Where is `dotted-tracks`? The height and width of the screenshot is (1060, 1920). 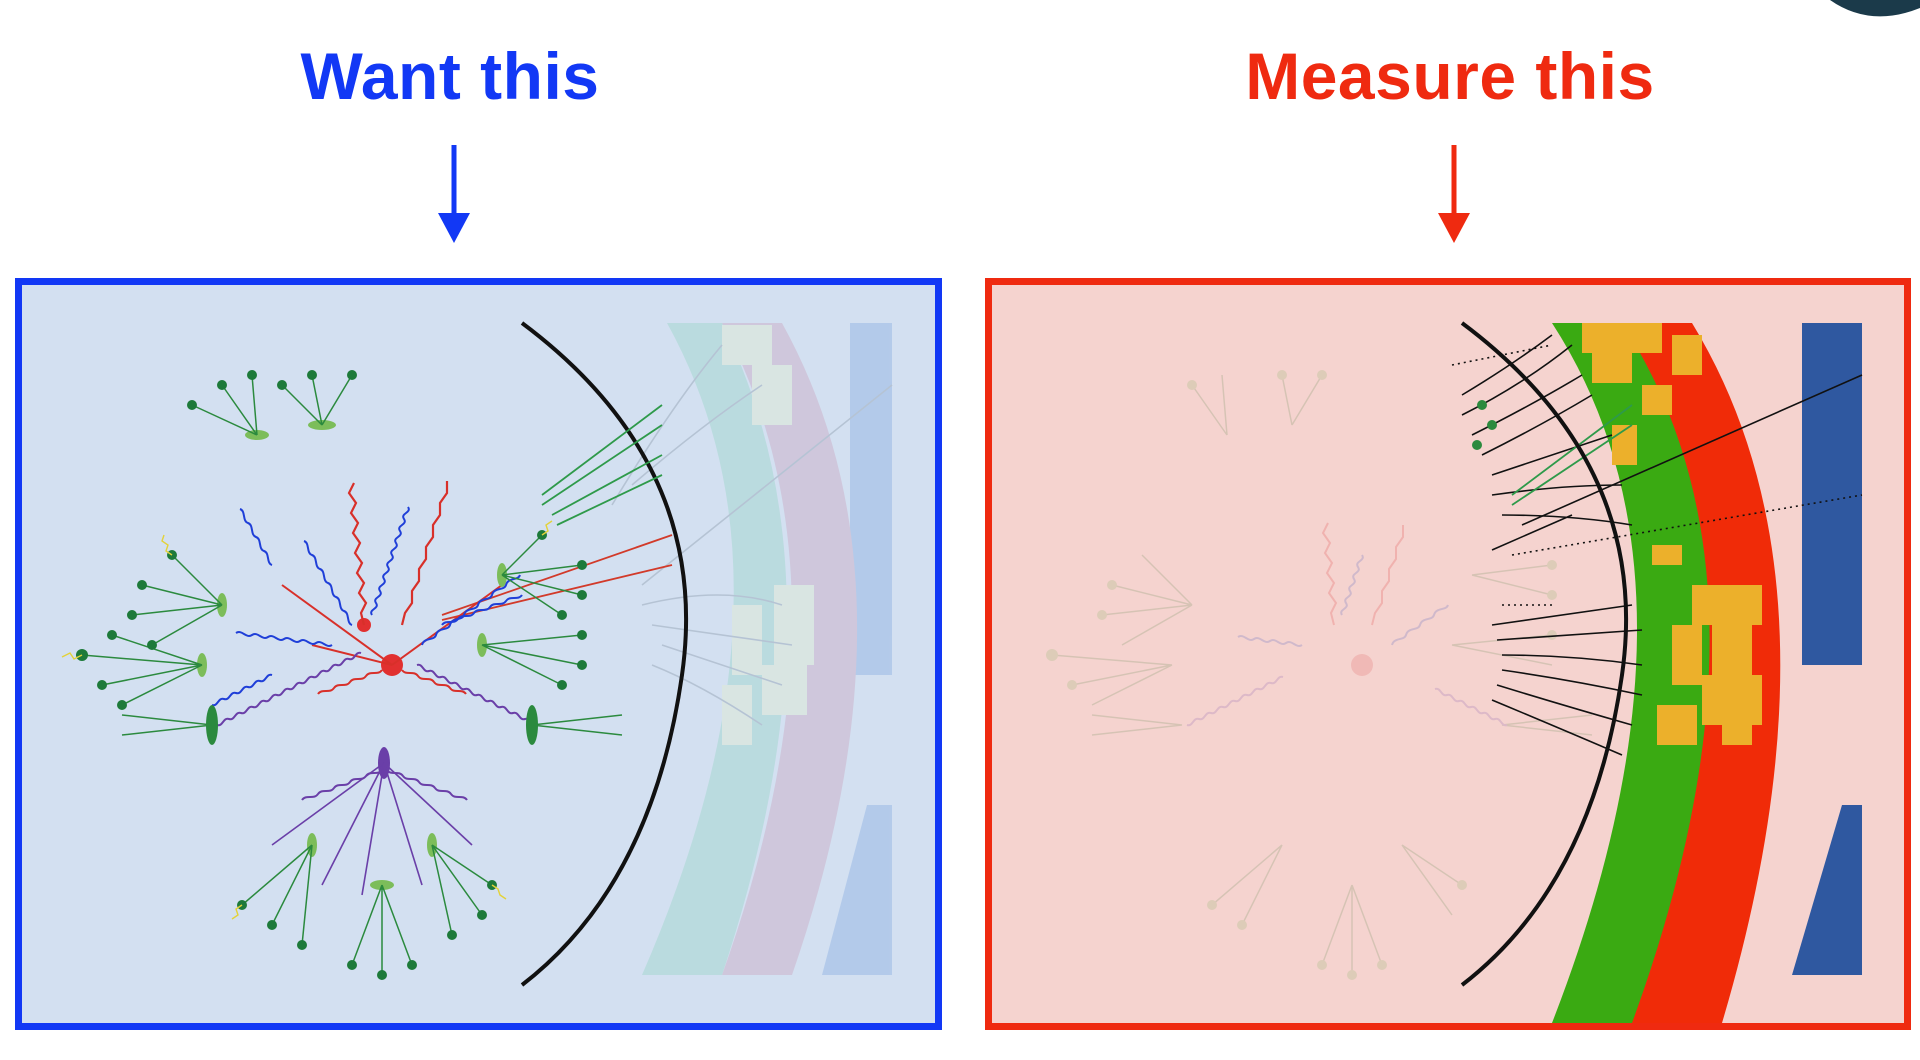 dotted-tracks is located at coordinates (1657, 475).